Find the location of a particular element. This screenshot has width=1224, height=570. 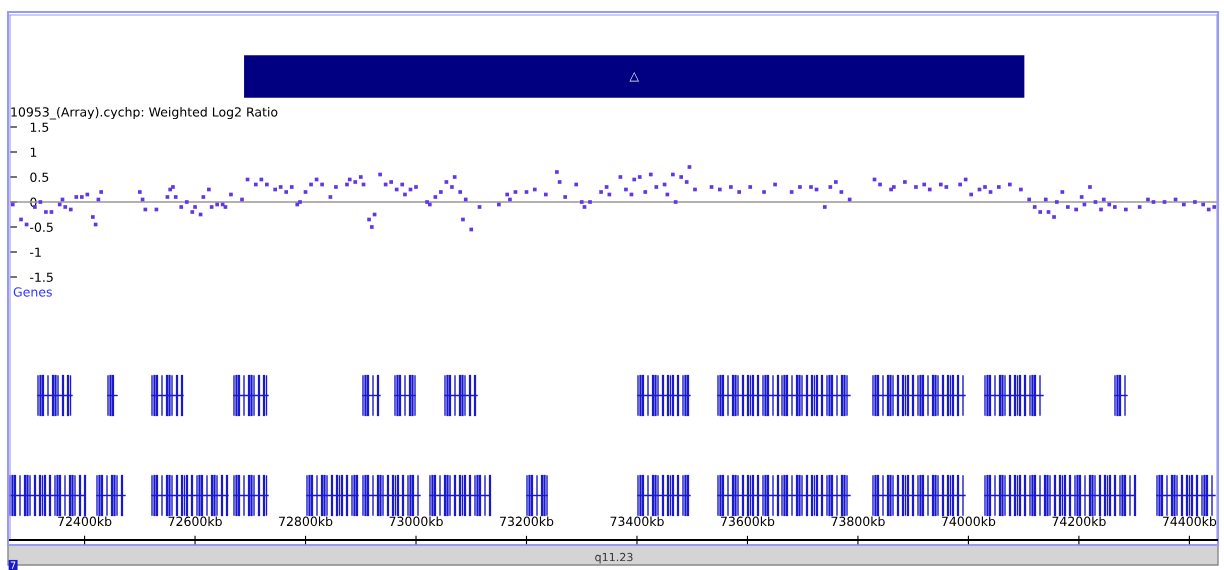

y-tick-label: -1.5 is located at coordinates (41, 277).